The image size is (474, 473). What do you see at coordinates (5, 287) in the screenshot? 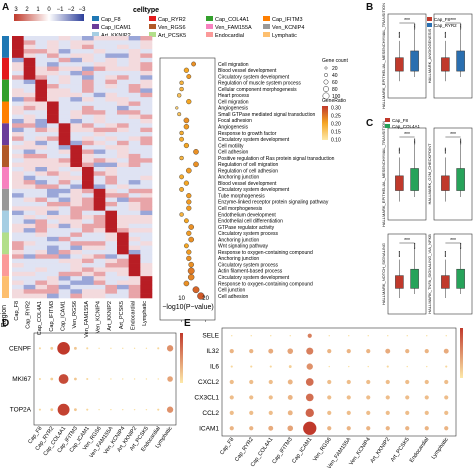
I see `region-bar-segment` at bounding box center [5, 287].